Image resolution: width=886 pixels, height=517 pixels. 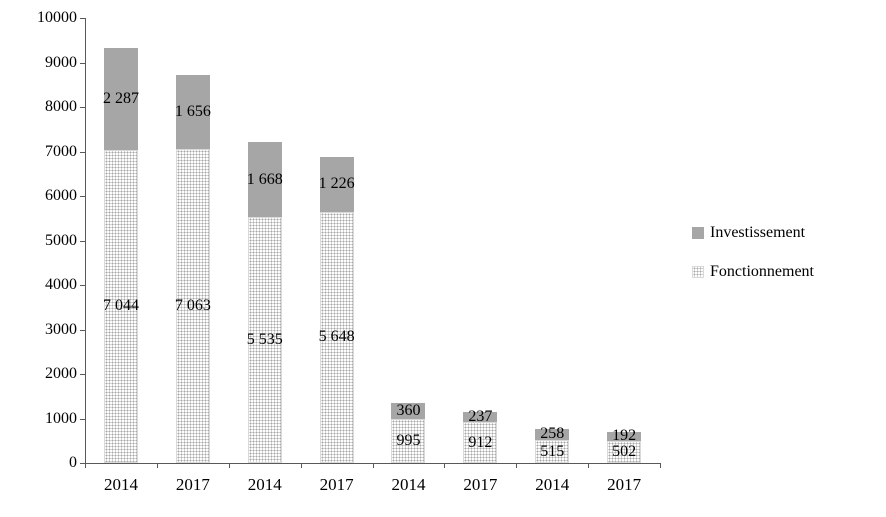 I want to click on y-tick-label: 5000, so click(x=61, y=240).